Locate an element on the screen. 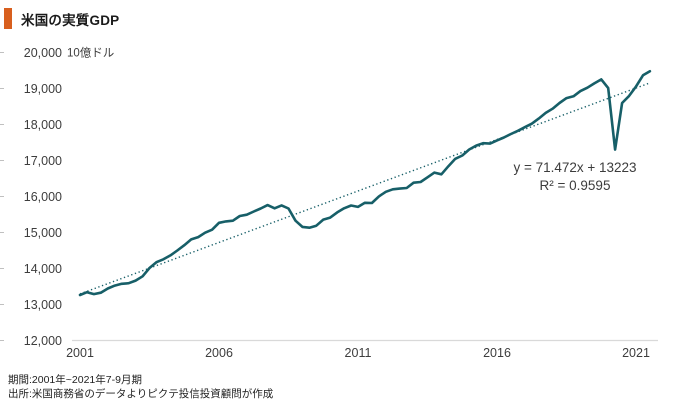 The height and width of the screenshot is (407, 680). y-axis-tick-label: 20,000 is located at coordinates (43, 53).